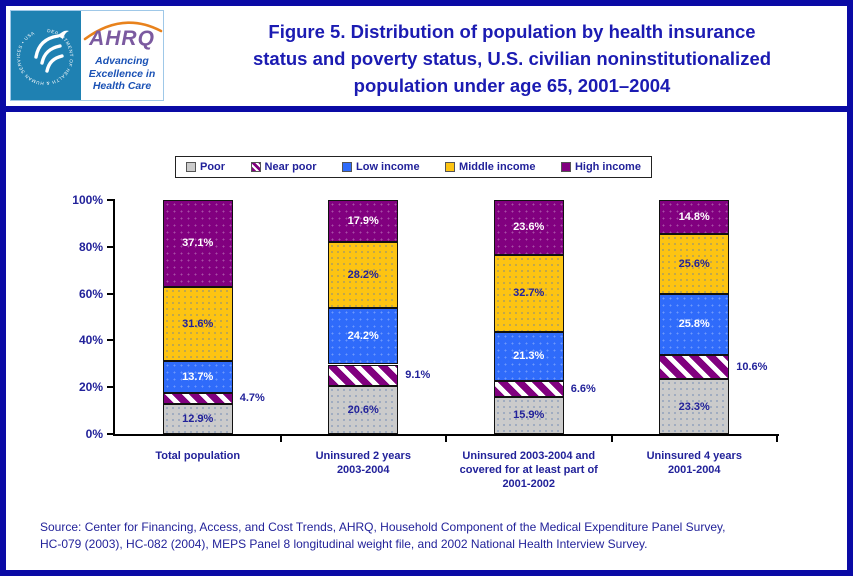 The height and width of the screenshot is (576, 853). Describe the element at coordinates (213, 167) in the screenshot. I see `legend-label: Poor` at that location.